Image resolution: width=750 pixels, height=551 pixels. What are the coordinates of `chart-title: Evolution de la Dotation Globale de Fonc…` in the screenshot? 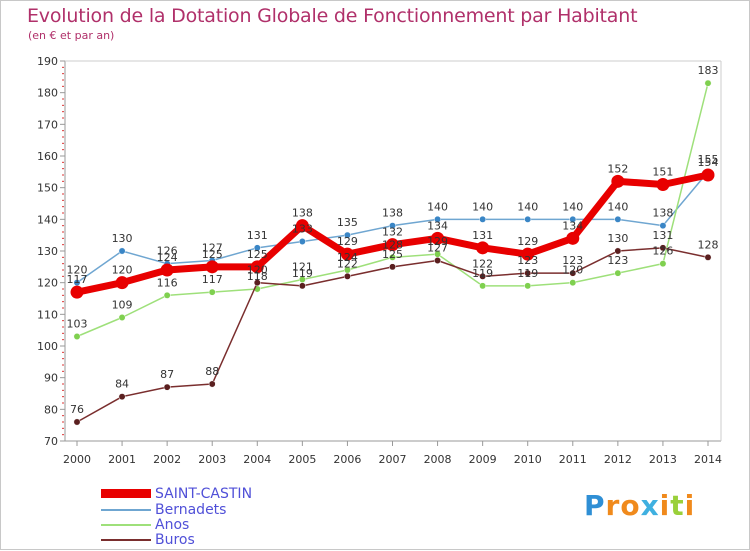 It's located at (332, 16).